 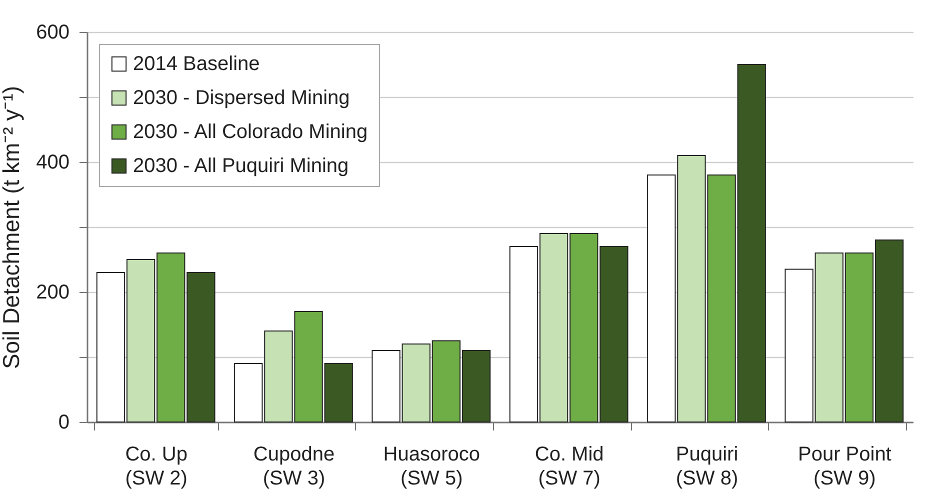 I want to click on x-tick-label: Huasoroco (SW 5), so click(x=431, y=467).